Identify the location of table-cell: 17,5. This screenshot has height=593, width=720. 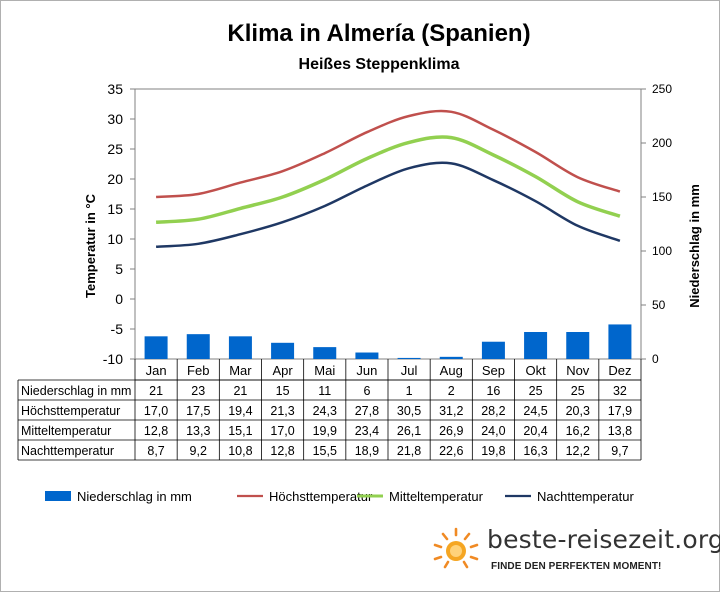
(198, 411).